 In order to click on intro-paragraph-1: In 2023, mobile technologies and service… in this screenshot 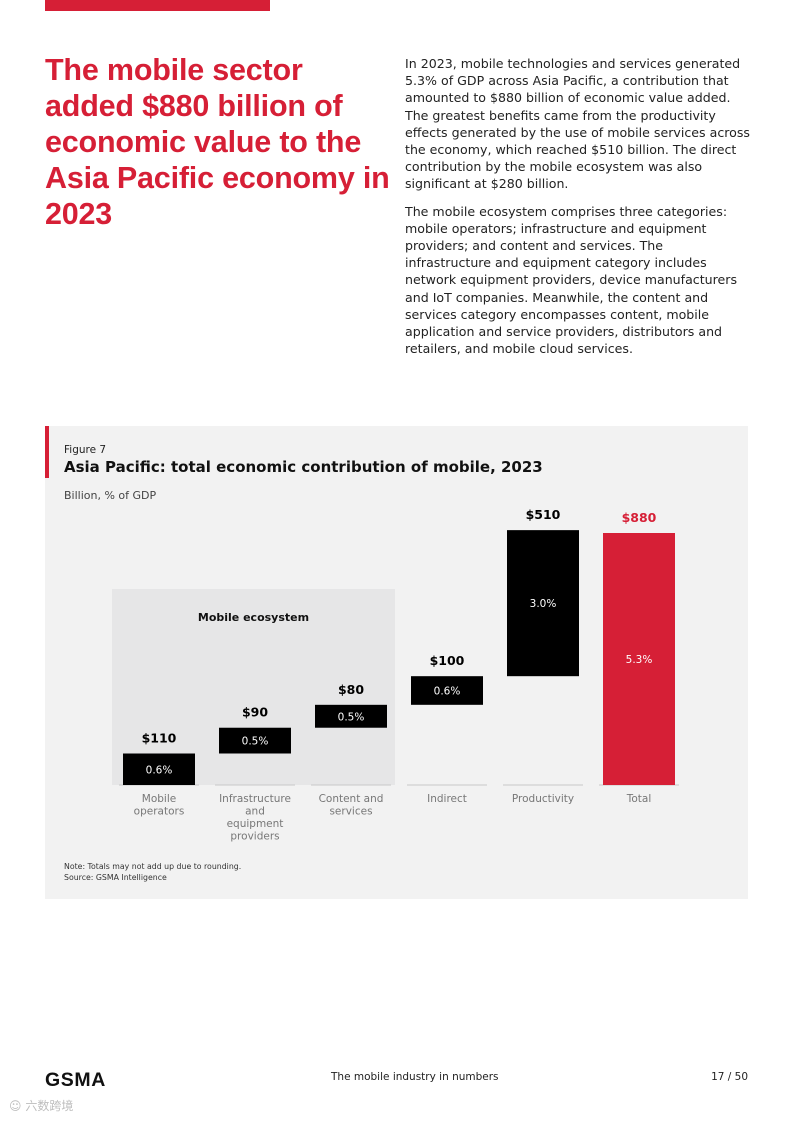, I will do `click(577, 124)`.